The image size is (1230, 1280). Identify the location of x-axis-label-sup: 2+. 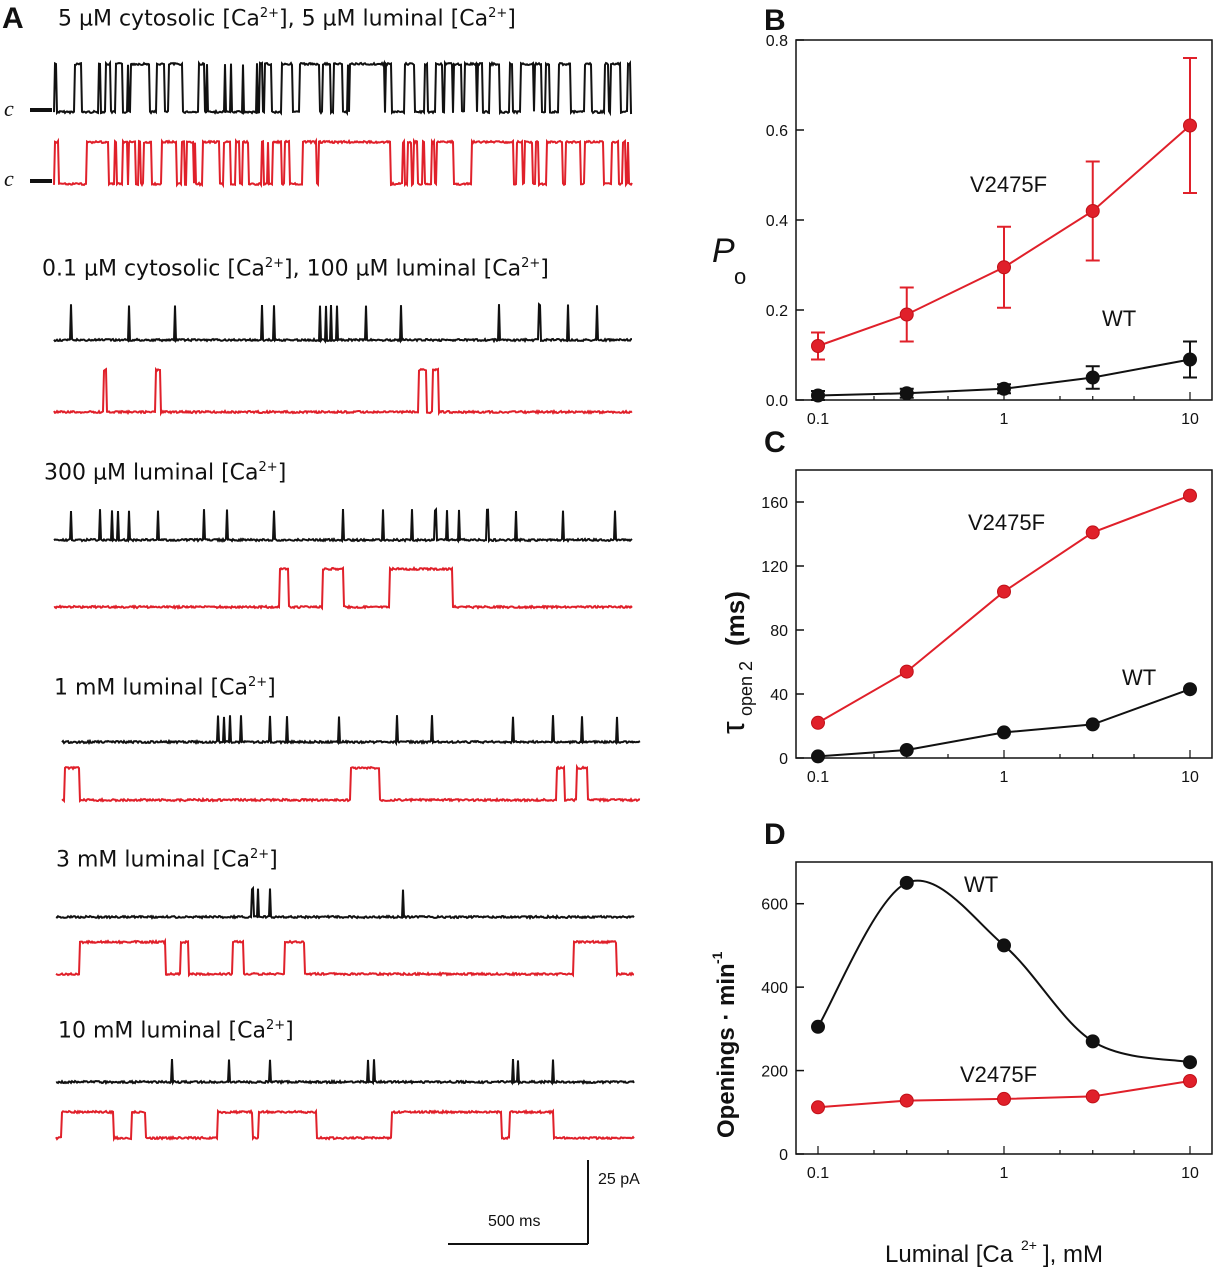
(1029, 1245).